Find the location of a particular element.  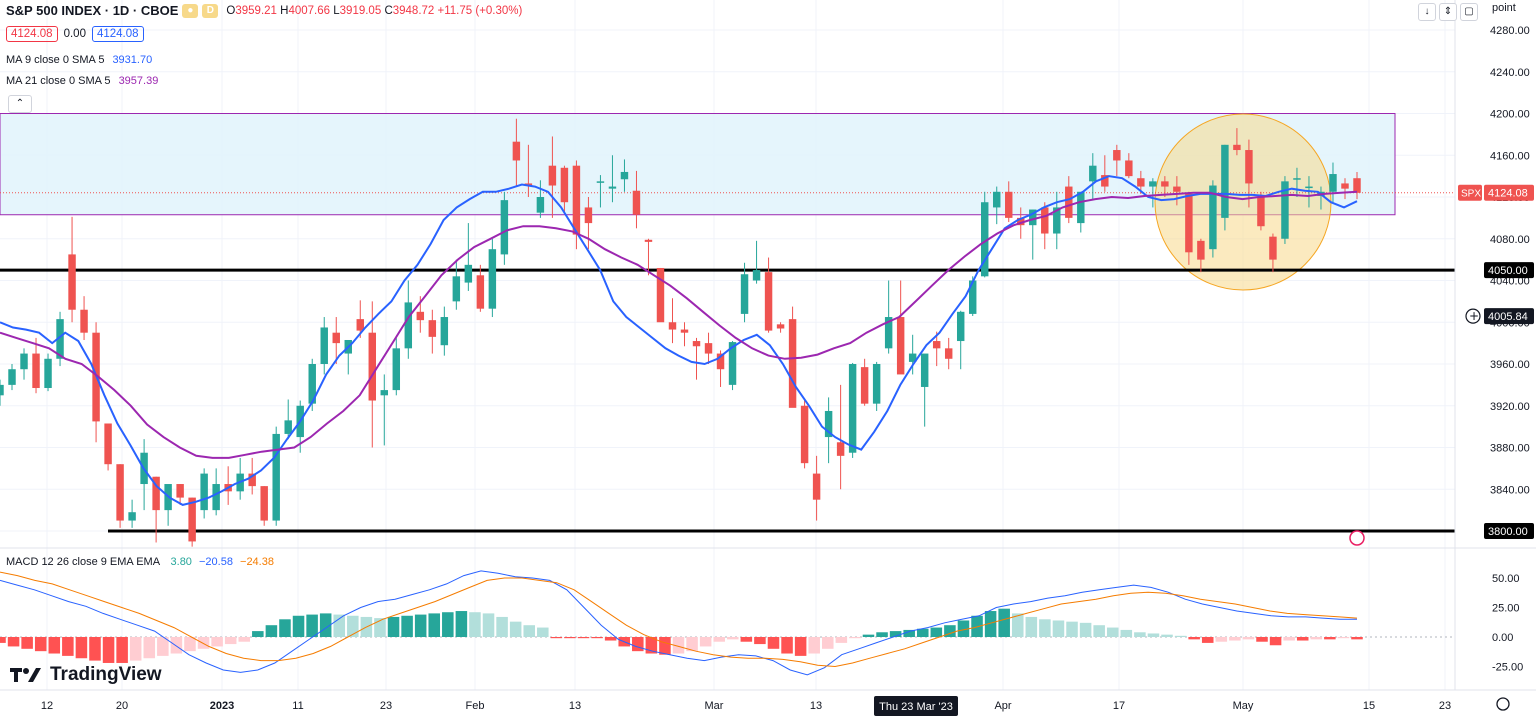

scale-icon: ⇕ is located at coordinates (1448, 12).